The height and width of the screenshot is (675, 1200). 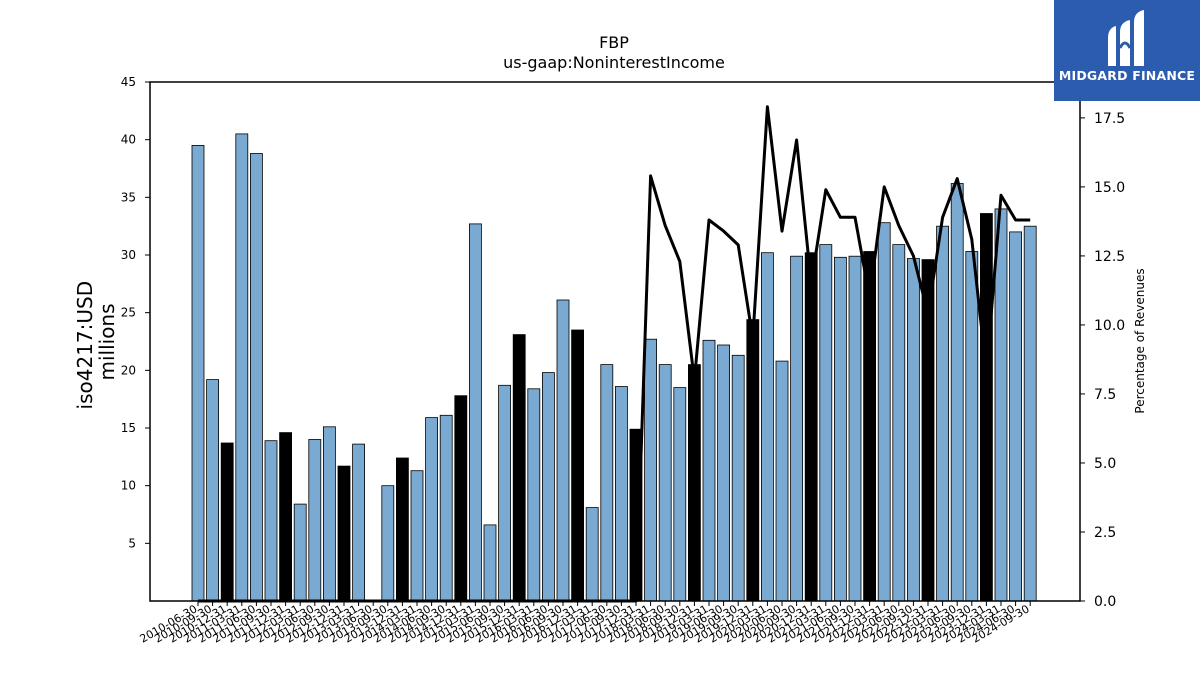 I want to click on chart-subtitle: us-gaap:NoninterestIncome, so click(x=614, y=62).